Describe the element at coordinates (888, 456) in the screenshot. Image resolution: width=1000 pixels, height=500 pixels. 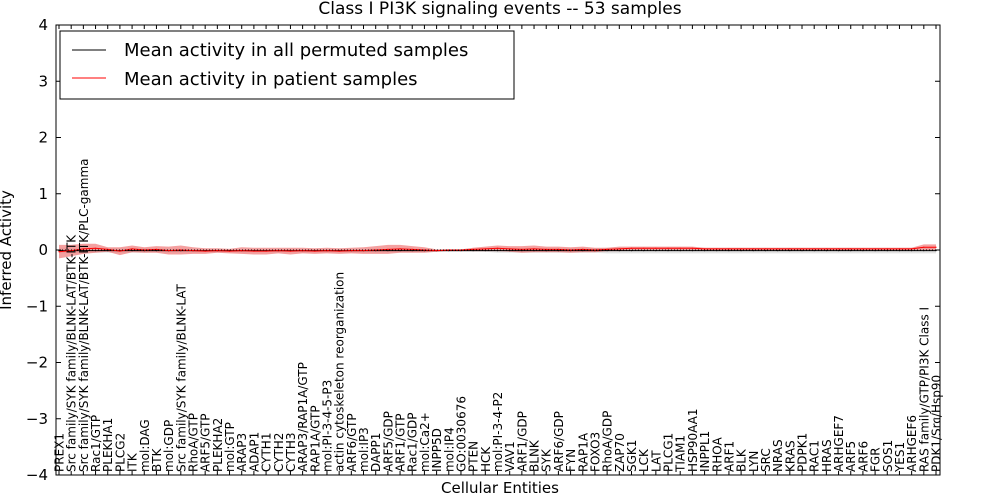
I see `x-tick-label: SOS1` at that location.